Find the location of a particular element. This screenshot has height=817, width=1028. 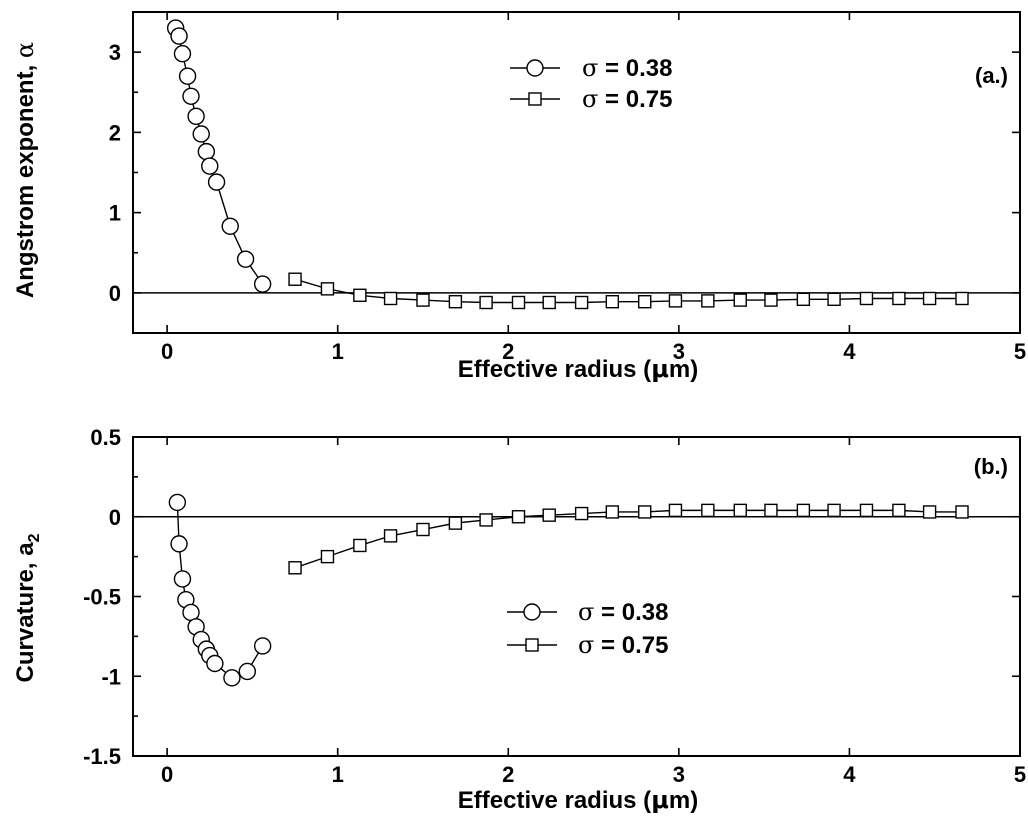

panel-a-series-1-line is located at coordinates (628, 291).